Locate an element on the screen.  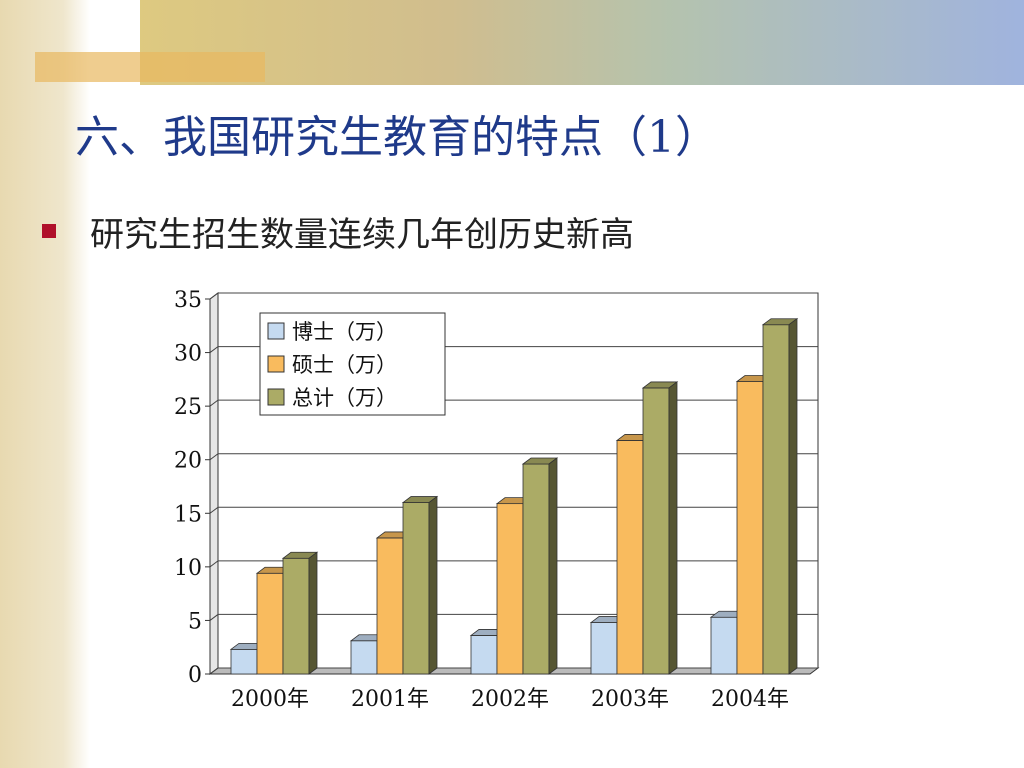
y-tick-label: 15 is located at coordinates (188, 514).